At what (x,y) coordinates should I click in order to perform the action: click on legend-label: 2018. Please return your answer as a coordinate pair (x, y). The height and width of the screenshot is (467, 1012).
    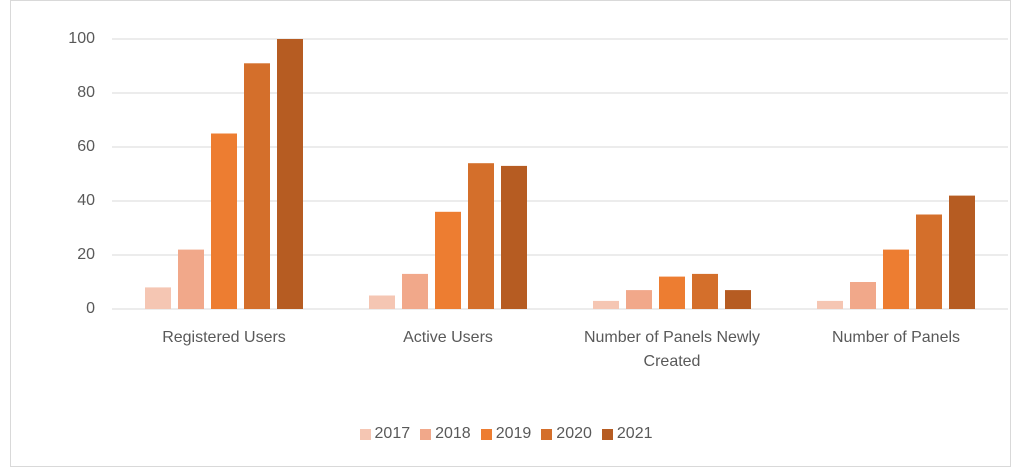
    Looking at the image, I should click on (453, 433).